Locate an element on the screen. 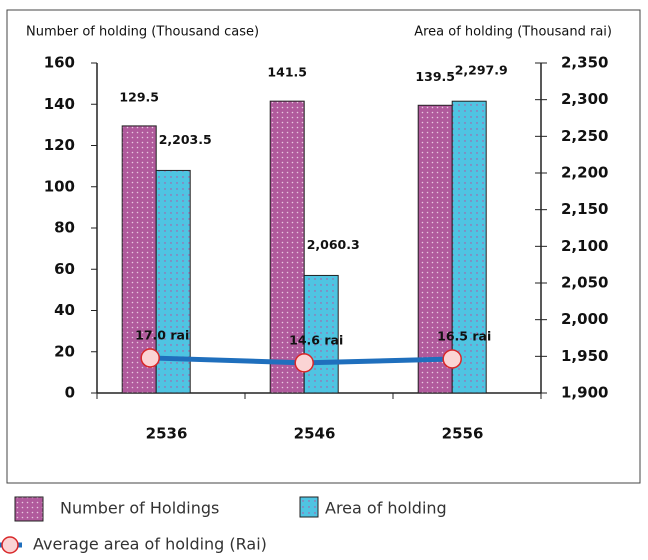 The height and width of the screenshot is (560, 648). y2-tick-label: 2,350 is located at coordinates (584, 63).